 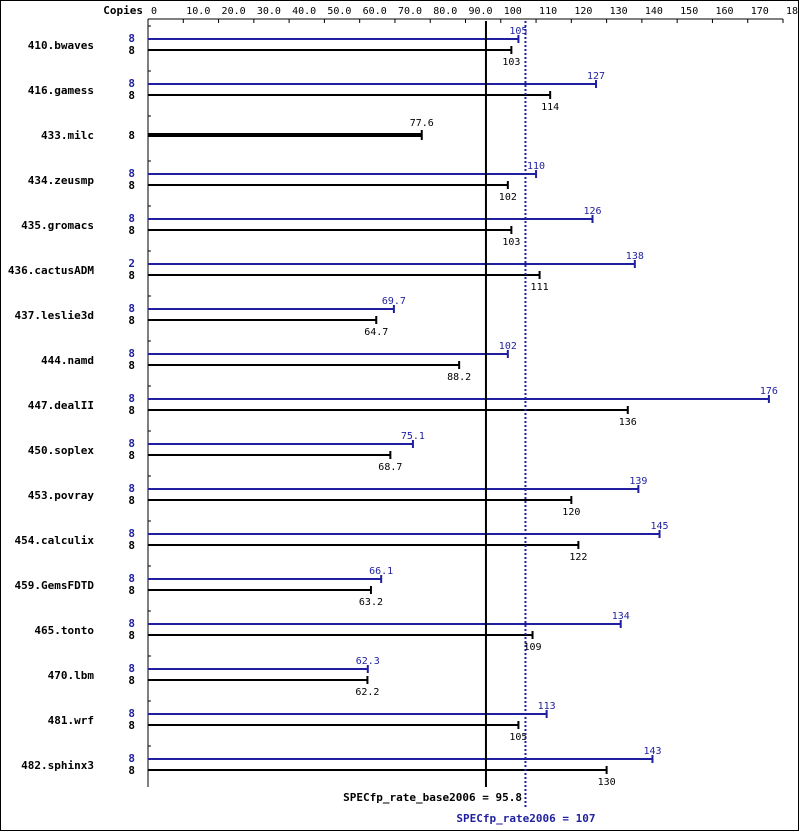 What do you see at coordinates (607, 782) in the screenshot?
I see `base-value-label: 130` at bounding box center [607, 782].